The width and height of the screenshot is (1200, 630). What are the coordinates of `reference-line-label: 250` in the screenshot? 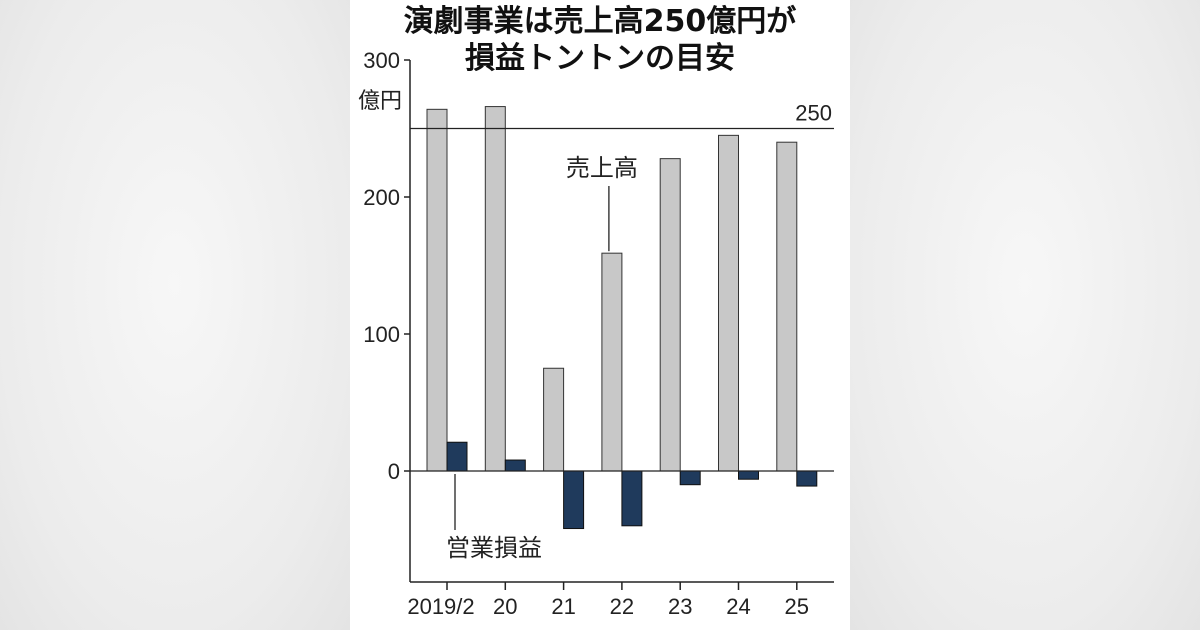 It's located at (813, 113).